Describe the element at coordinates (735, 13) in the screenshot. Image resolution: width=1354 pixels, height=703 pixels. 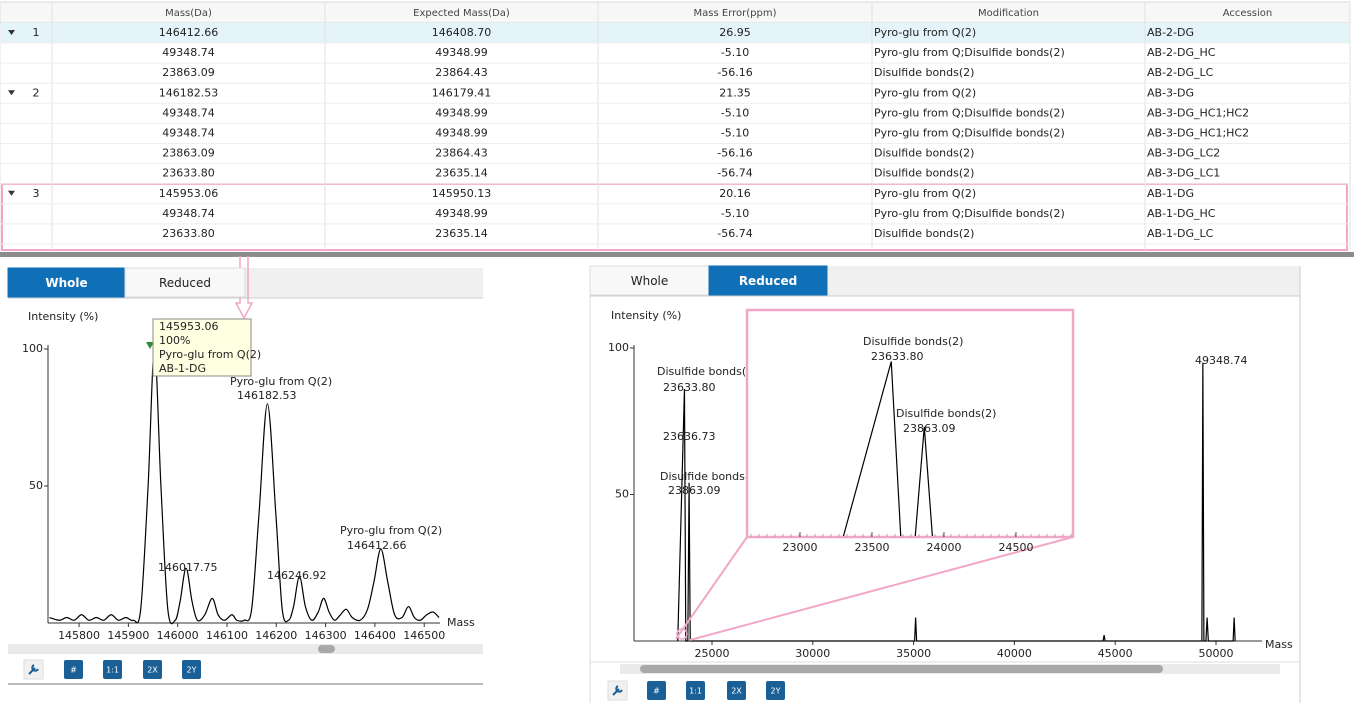
I see `column-header: Mass Error(ppm)` at that location.